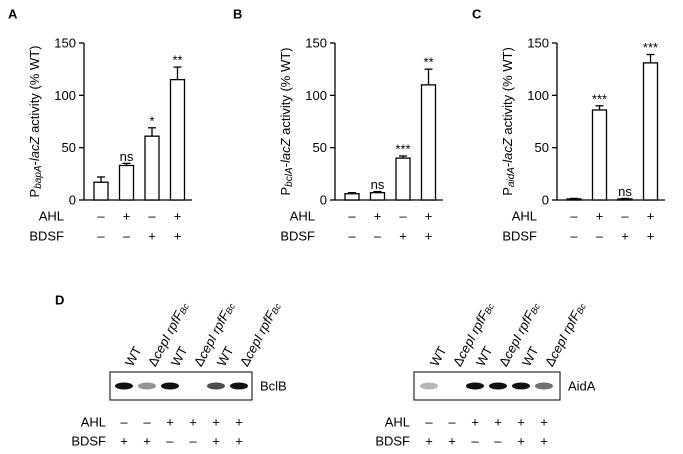  Describe the element at coordinates (273, 386) in the screenshot. I see `blot-protein-label: BclB` at that location.